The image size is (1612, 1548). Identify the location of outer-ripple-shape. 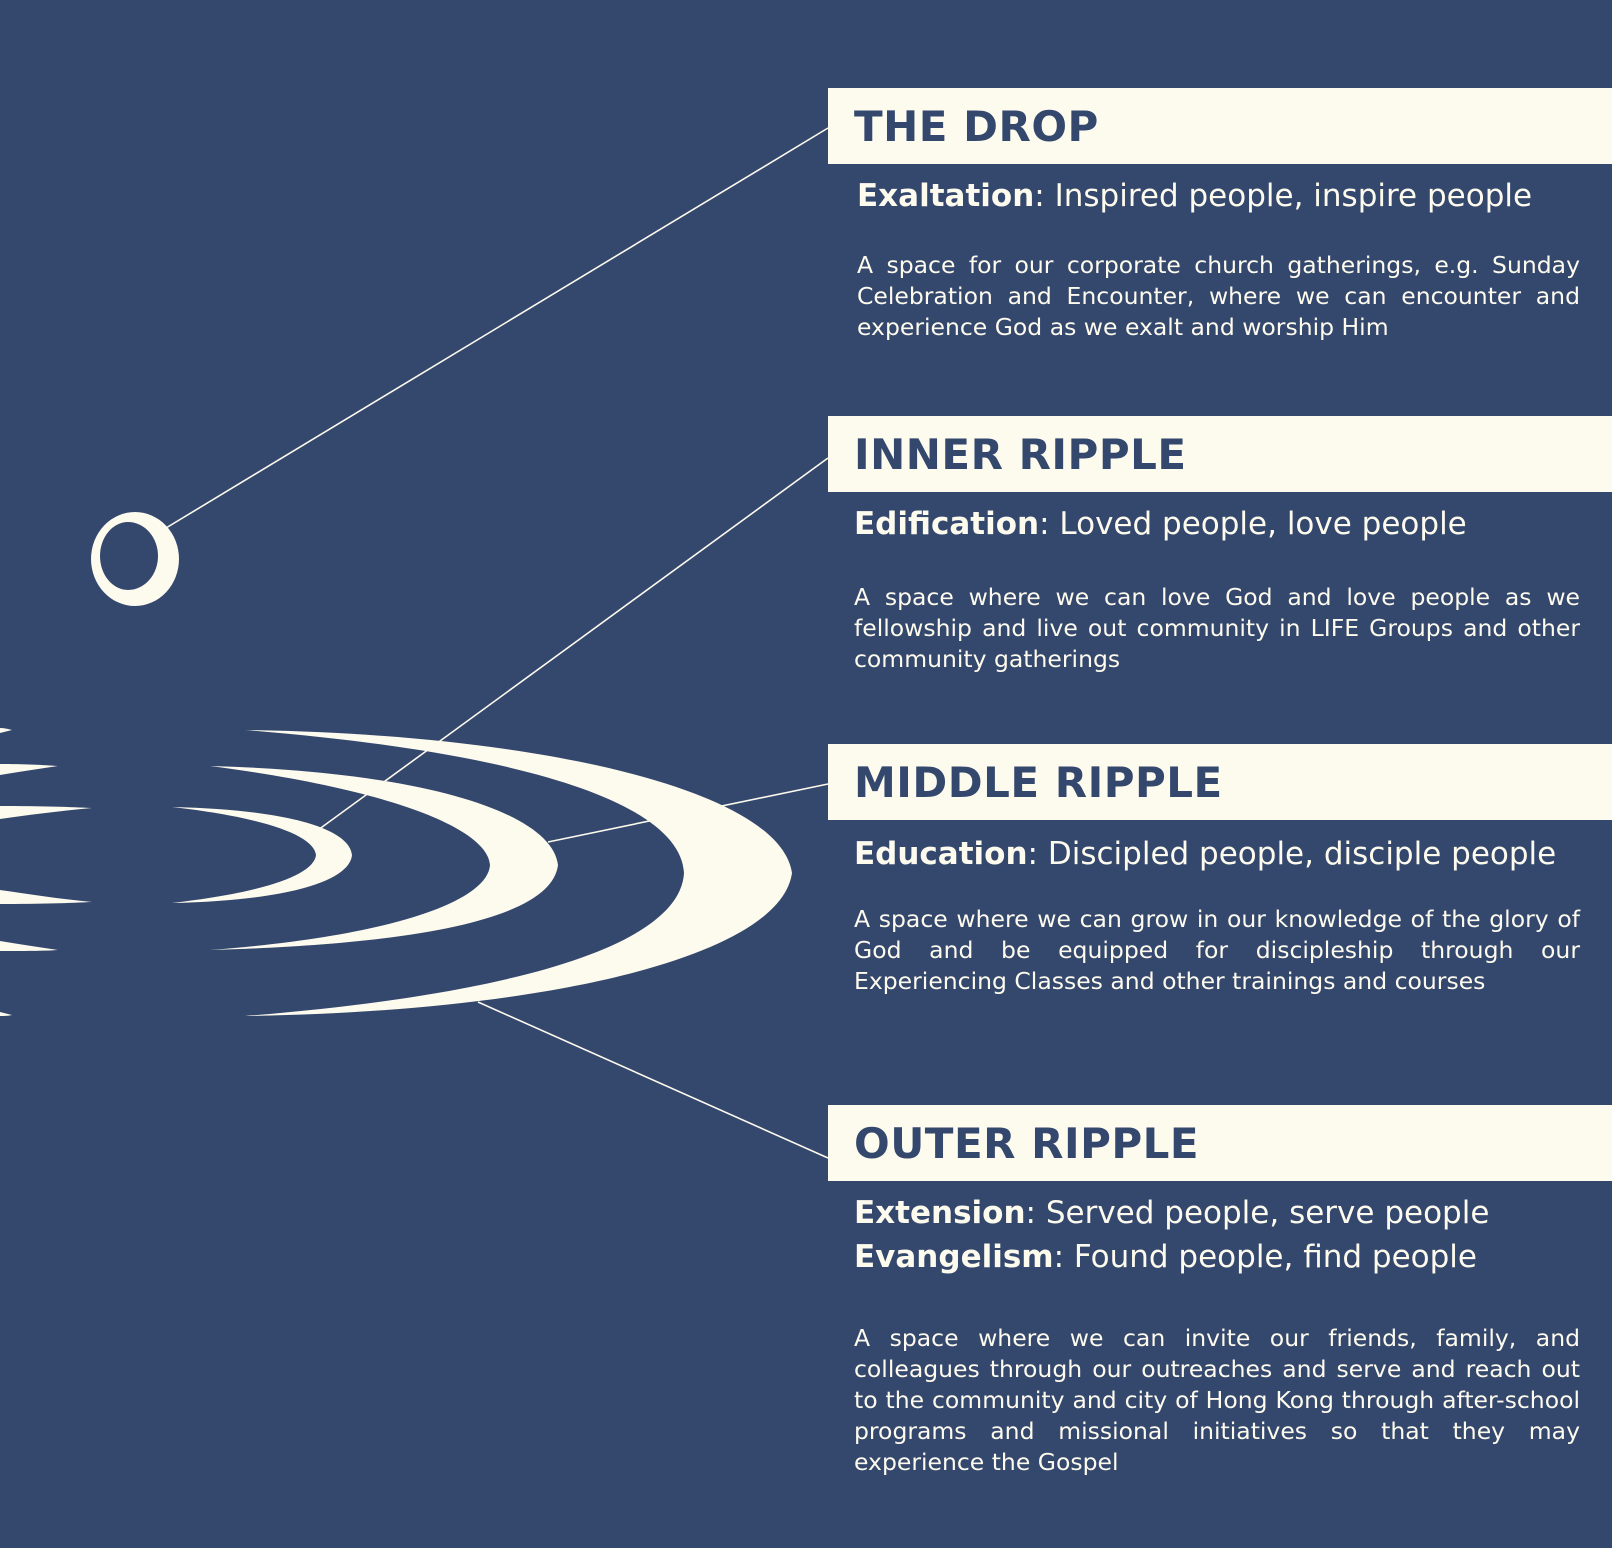
(518, 873).